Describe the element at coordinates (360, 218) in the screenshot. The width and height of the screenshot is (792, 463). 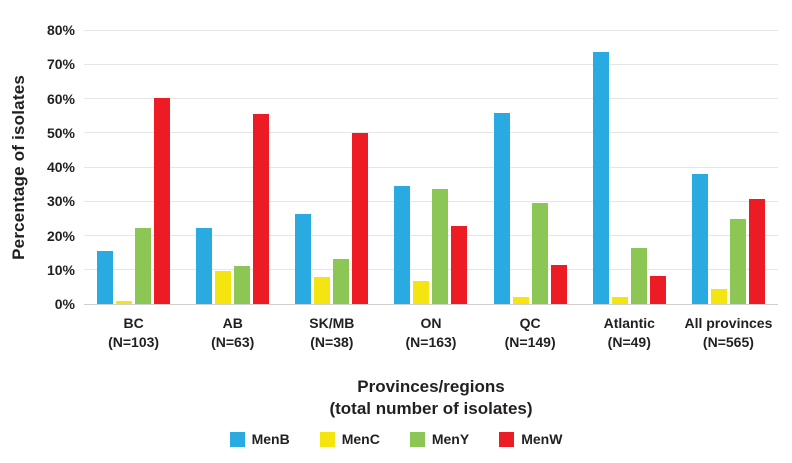
I see `bar-menw-sk-mb` at that location.